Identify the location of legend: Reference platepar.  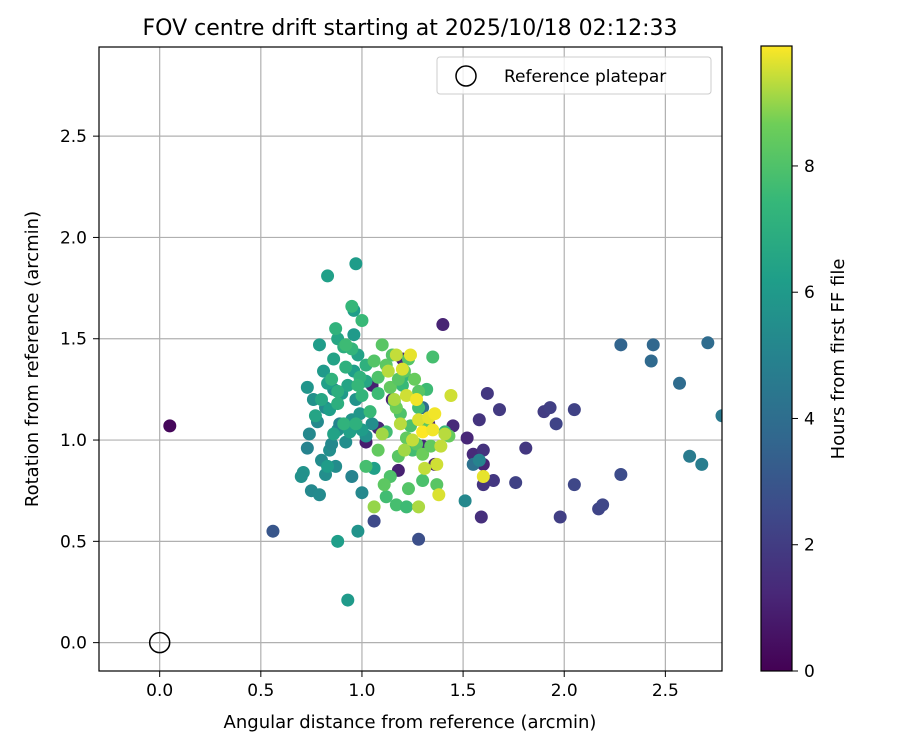
(574, 75).